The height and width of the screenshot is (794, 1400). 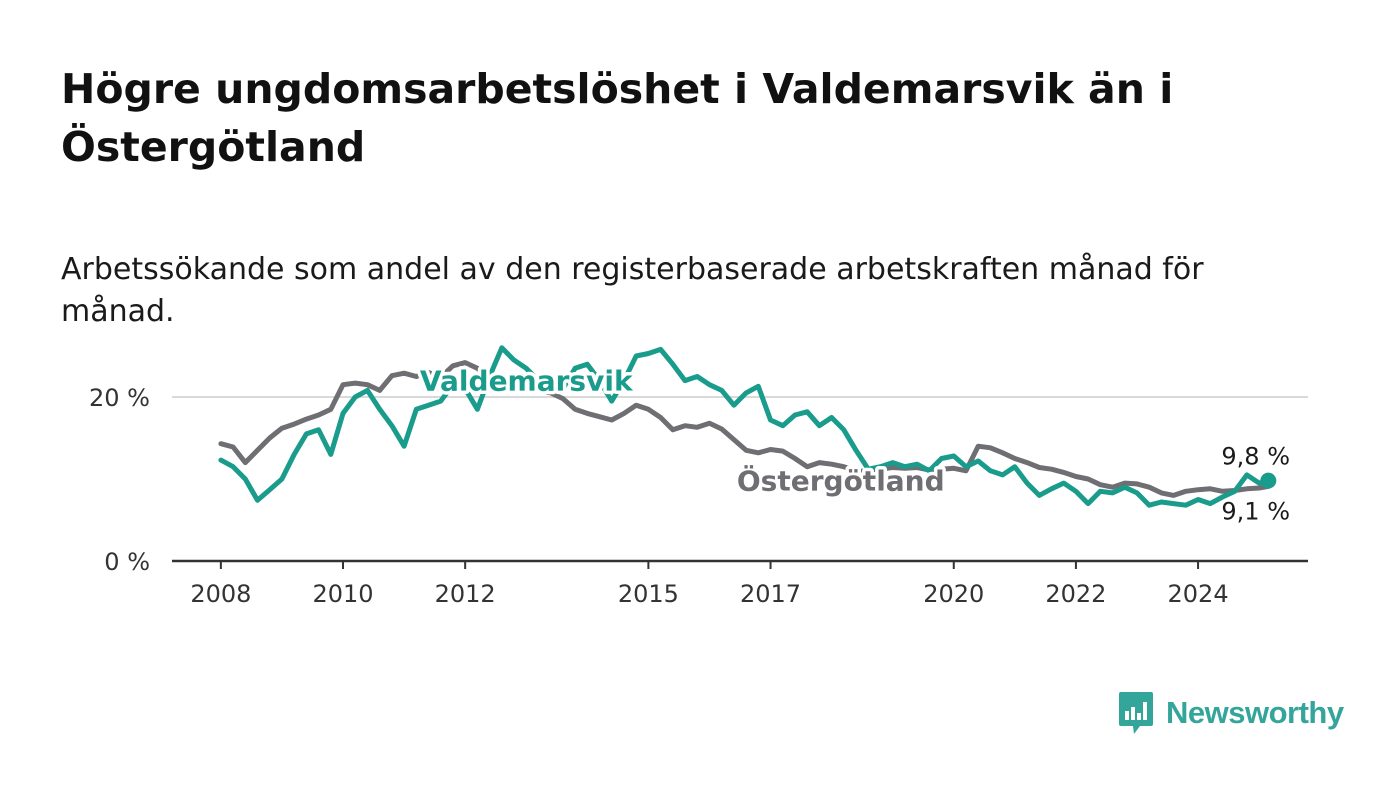 I want to click on y-axis-ticks: 0 % 20 %, so click(x=119, y=480).